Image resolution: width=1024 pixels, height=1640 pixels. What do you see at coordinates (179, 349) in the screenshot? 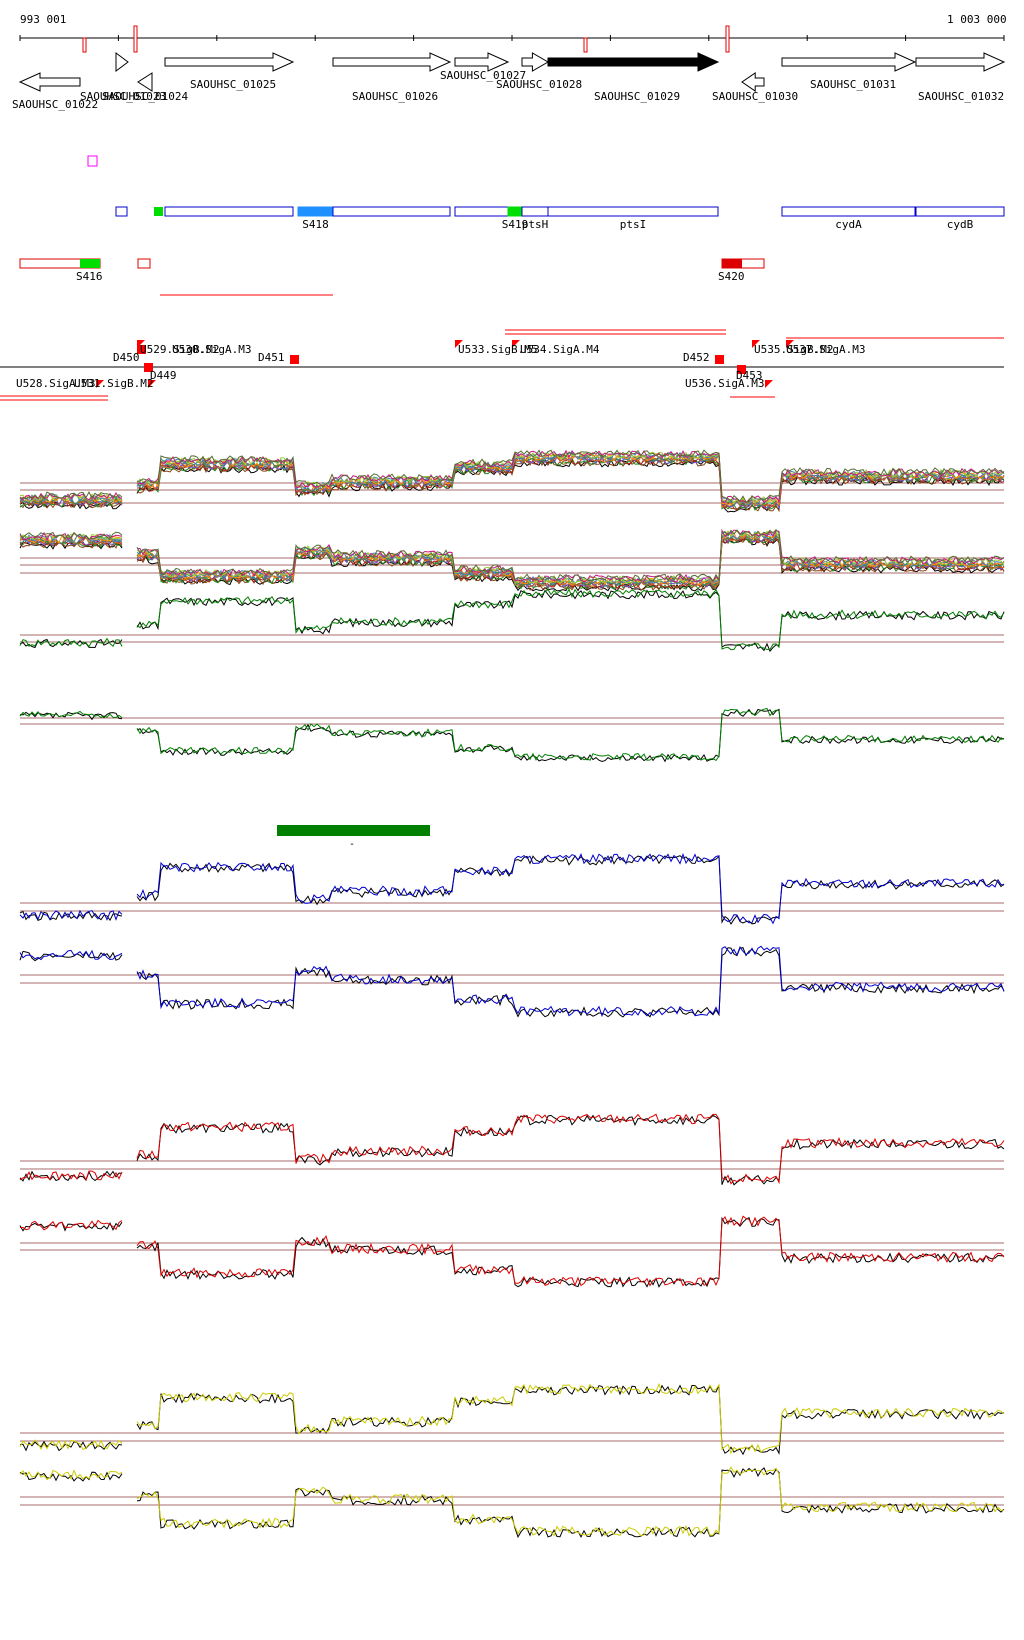
I see `upstream-label: U529.SigB.M2` at bounding box center [179, 349].